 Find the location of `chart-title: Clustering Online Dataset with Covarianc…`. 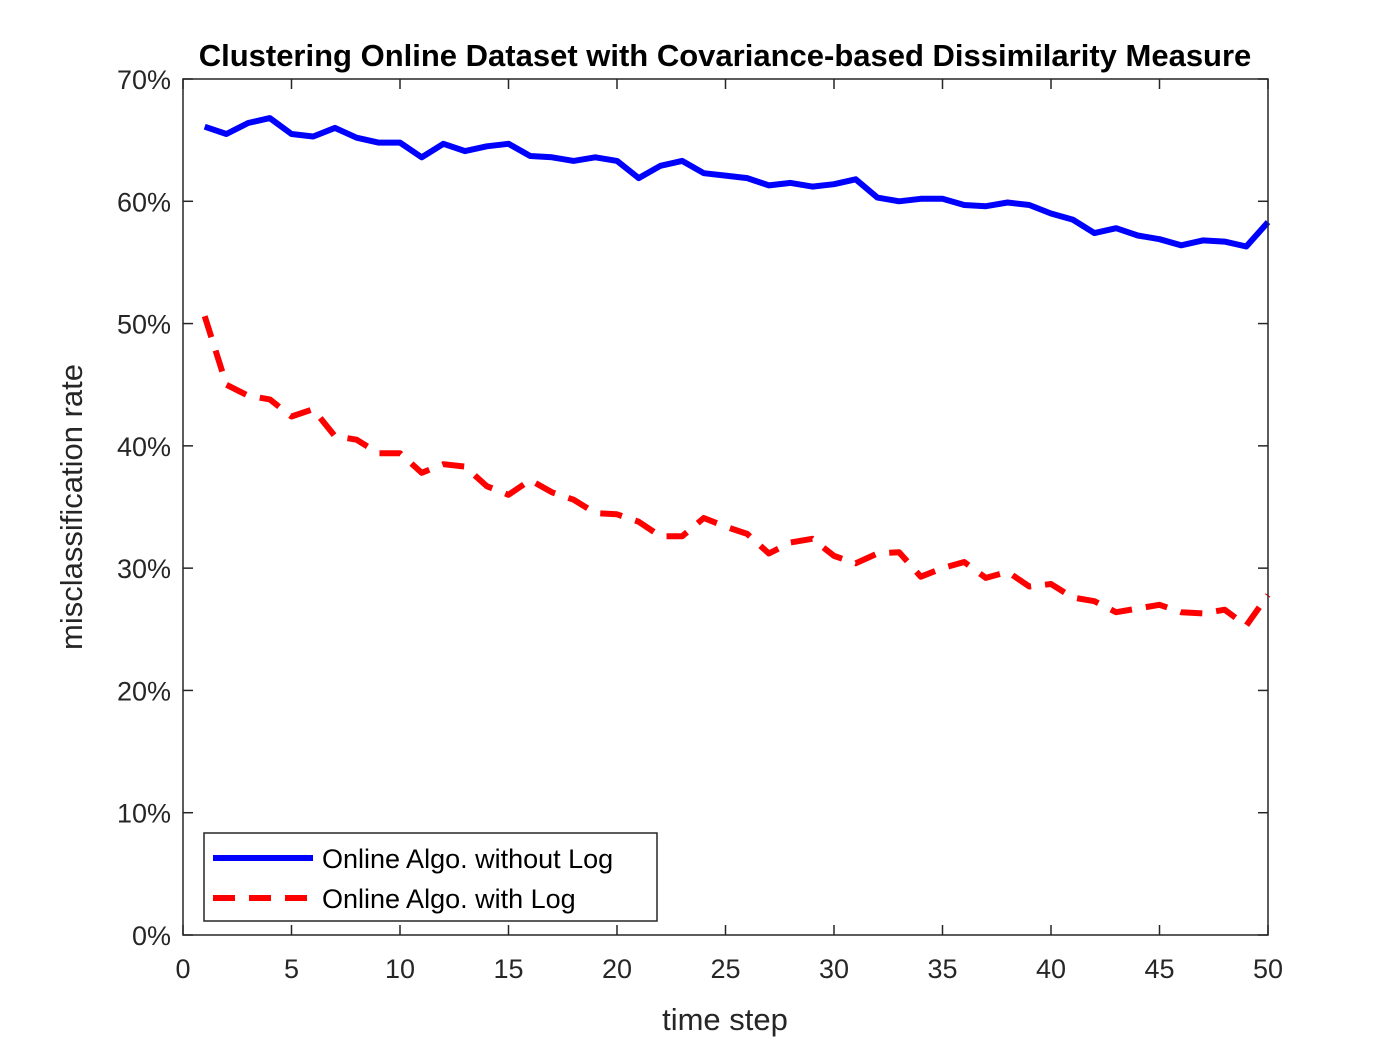

chart-title: Clustering Online Dataset with Covarianc… is located at coordinates (725, 55).